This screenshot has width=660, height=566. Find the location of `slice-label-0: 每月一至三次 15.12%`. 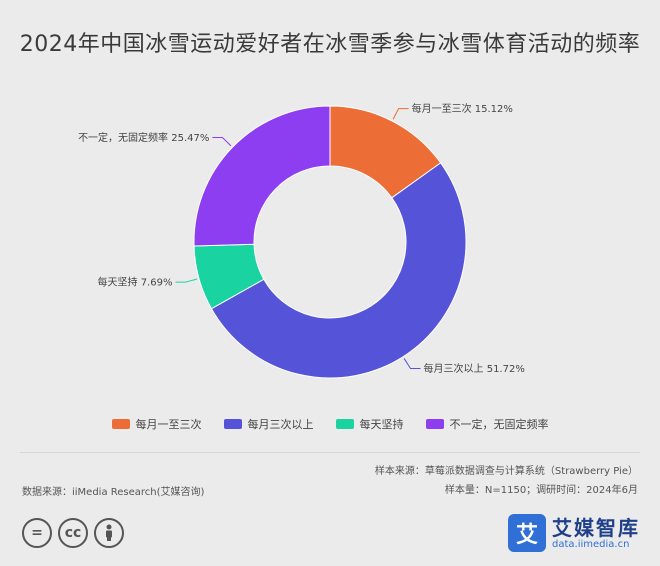

slice-label-0: 每月一至三次 15.12% is located at coordinates (462, 108).